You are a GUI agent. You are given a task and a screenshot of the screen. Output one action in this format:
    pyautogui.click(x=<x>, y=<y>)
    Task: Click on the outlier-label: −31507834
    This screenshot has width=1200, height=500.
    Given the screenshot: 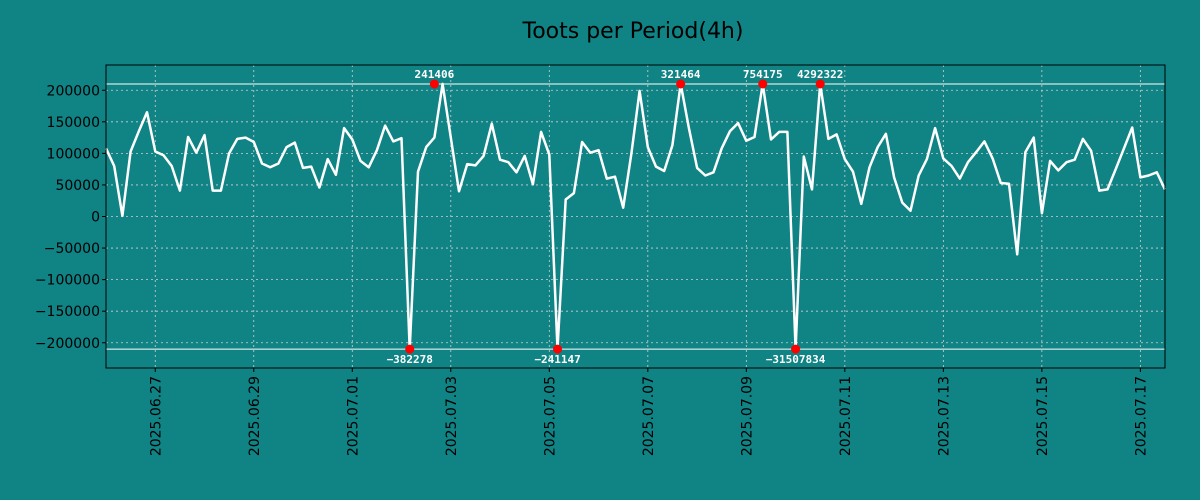 What is the action you would take?
    pyautogui.click(x=796, y=359)
    